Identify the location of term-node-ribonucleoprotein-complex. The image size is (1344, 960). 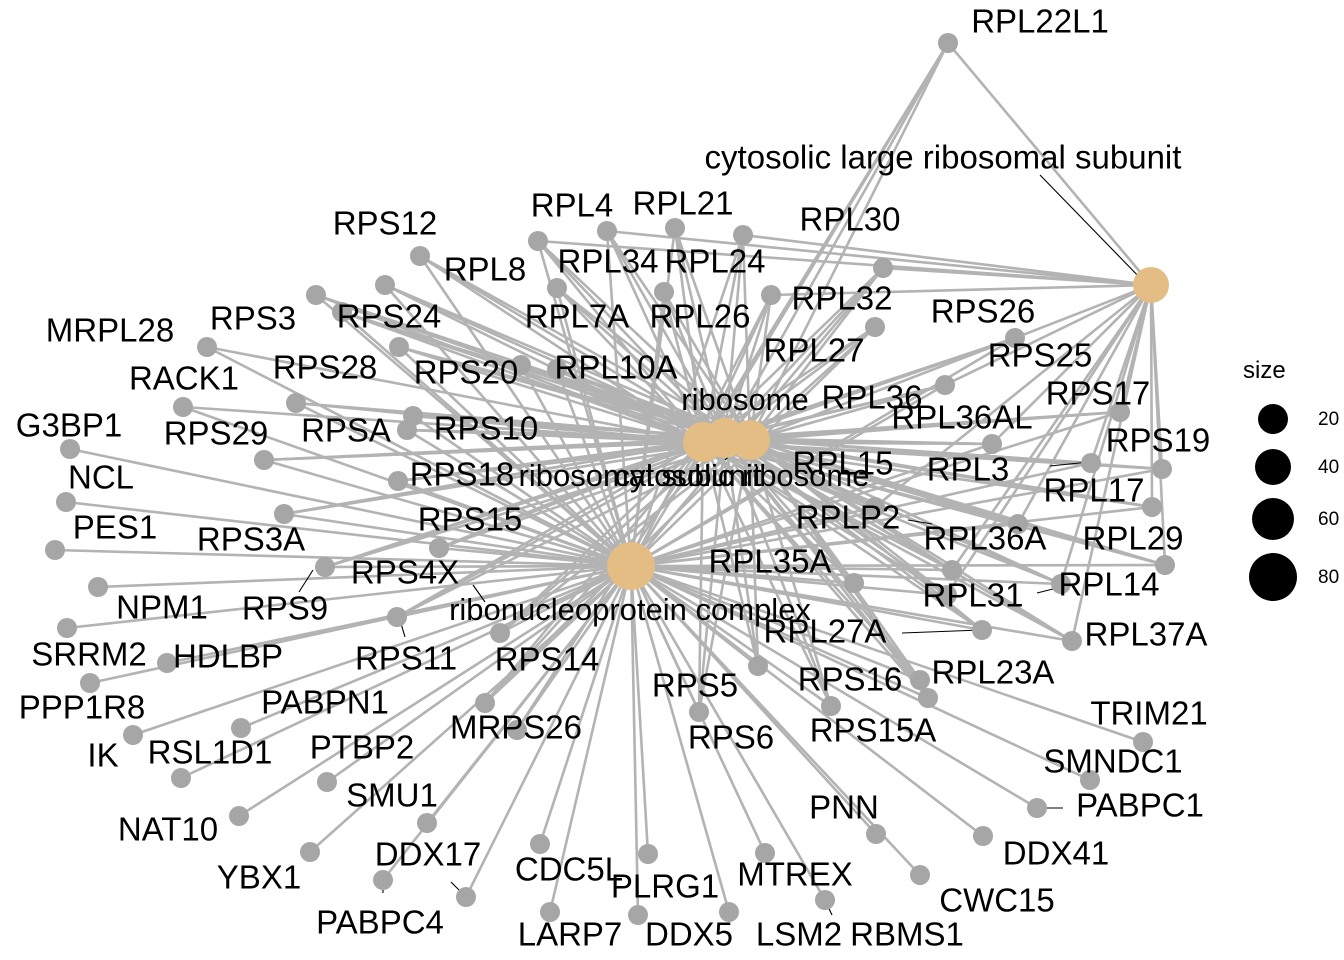
(631, 566).